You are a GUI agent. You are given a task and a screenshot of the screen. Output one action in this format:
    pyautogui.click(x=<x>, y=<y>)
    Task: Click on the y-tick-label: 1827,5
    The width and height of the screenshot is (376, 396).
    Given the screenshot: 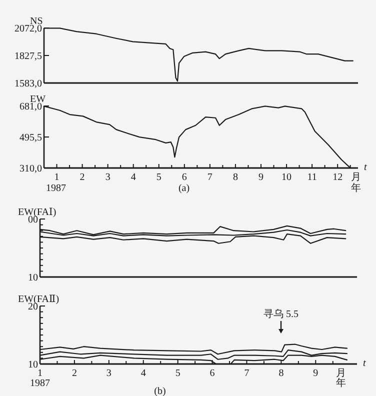 What is the action you would take?
    pyautogui.click(x=28, y=56)
    